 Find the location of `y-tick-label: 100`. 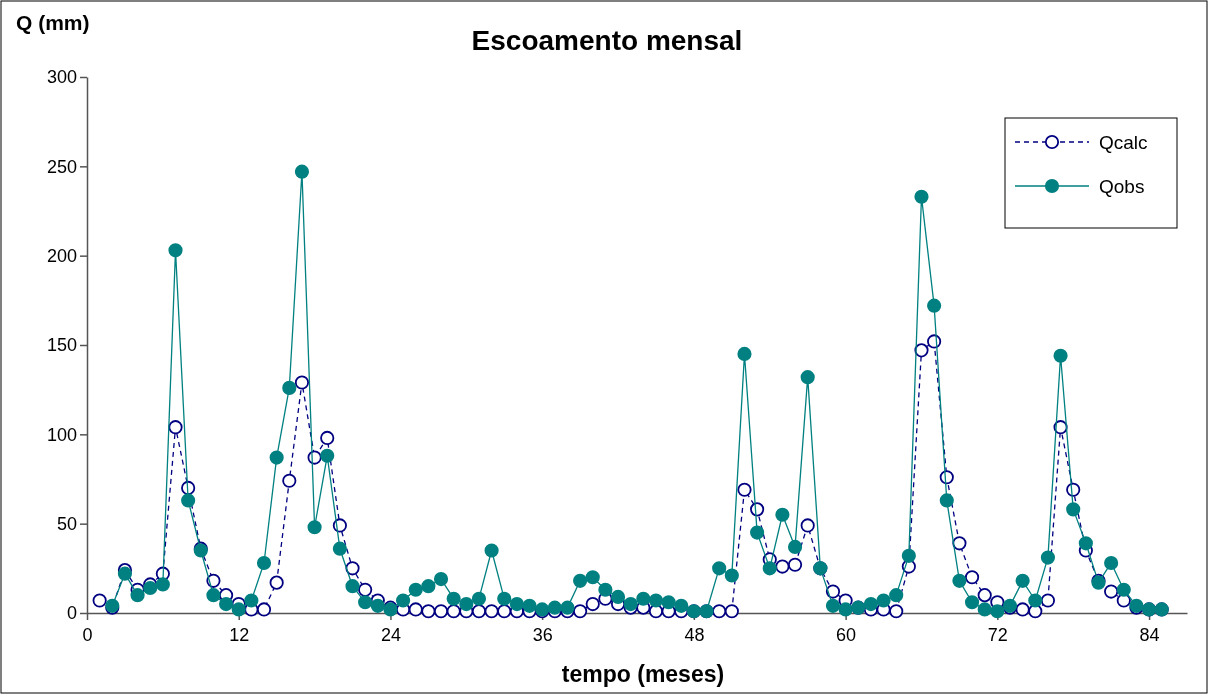

y-tick-label: 100 is located at coordinates (61, 434).